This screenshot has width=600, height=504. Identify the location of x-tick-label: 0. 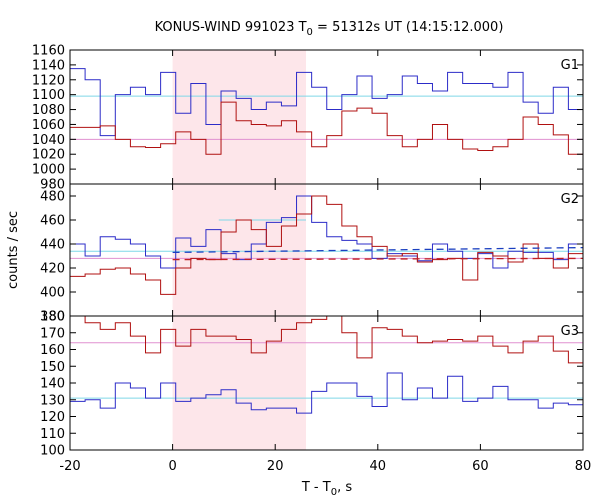
(172, 466).